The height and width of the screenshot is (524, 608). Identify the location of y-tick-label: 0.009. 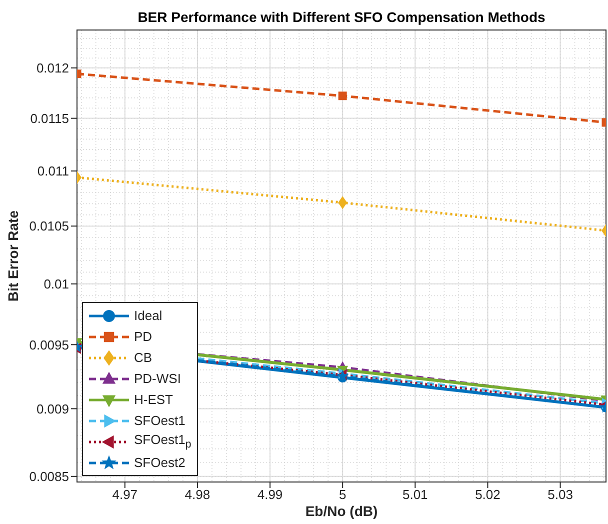
(52, 408).